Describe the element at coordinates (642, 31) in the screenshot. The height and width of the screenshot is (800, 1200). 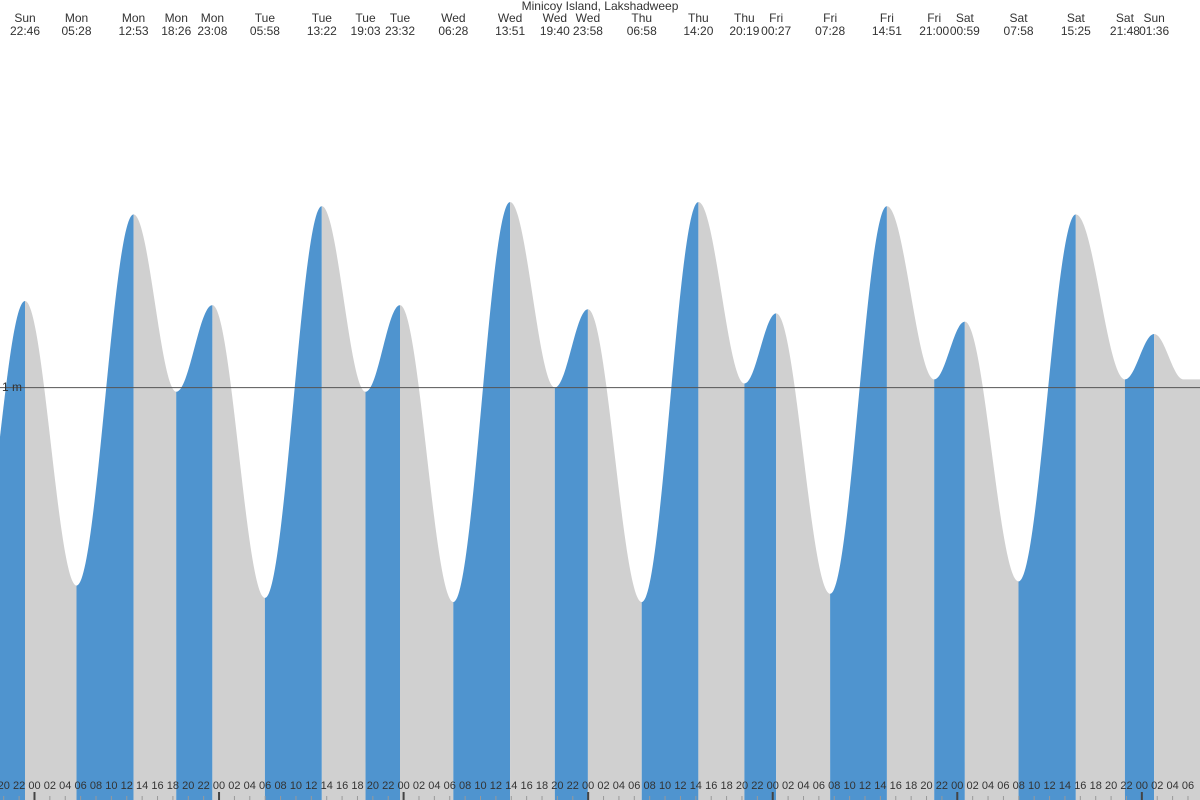
I see `extreme-time: 06:58` at that location.